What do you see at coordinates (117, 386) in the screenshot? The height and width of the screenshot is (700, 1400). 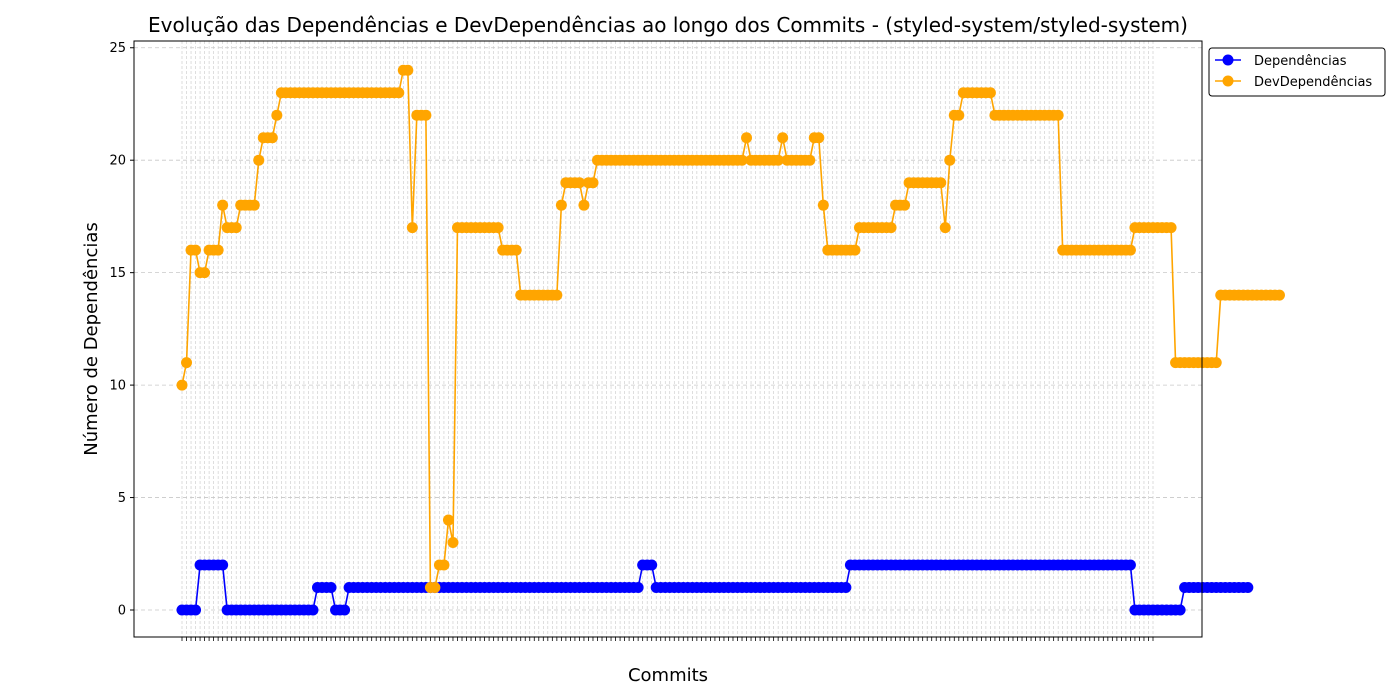 I see `y-tick-label: 10` at bounding box center [117, 386].